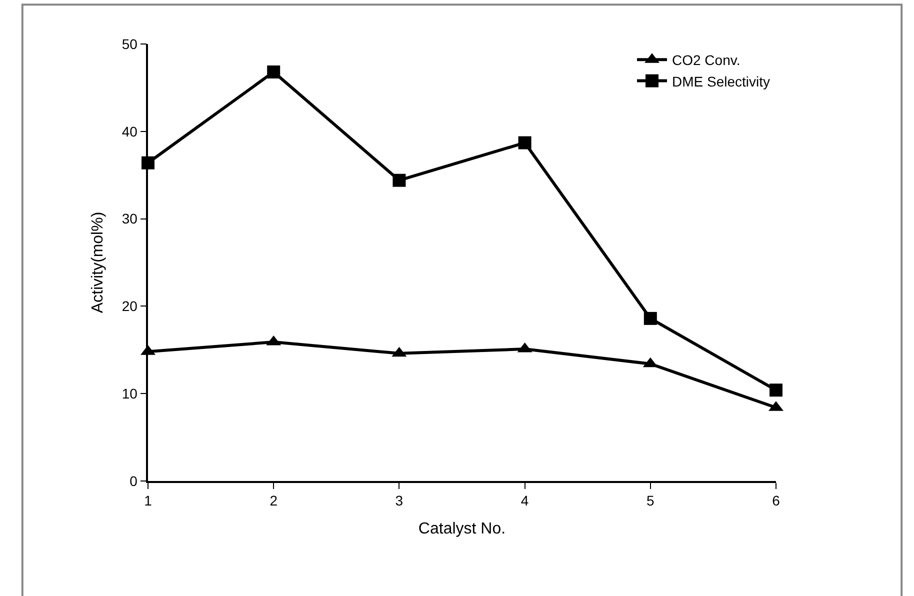 The width and height of the screenshot is (914, 596). I want to click on y-tick-label: 10, so click(130, 394).